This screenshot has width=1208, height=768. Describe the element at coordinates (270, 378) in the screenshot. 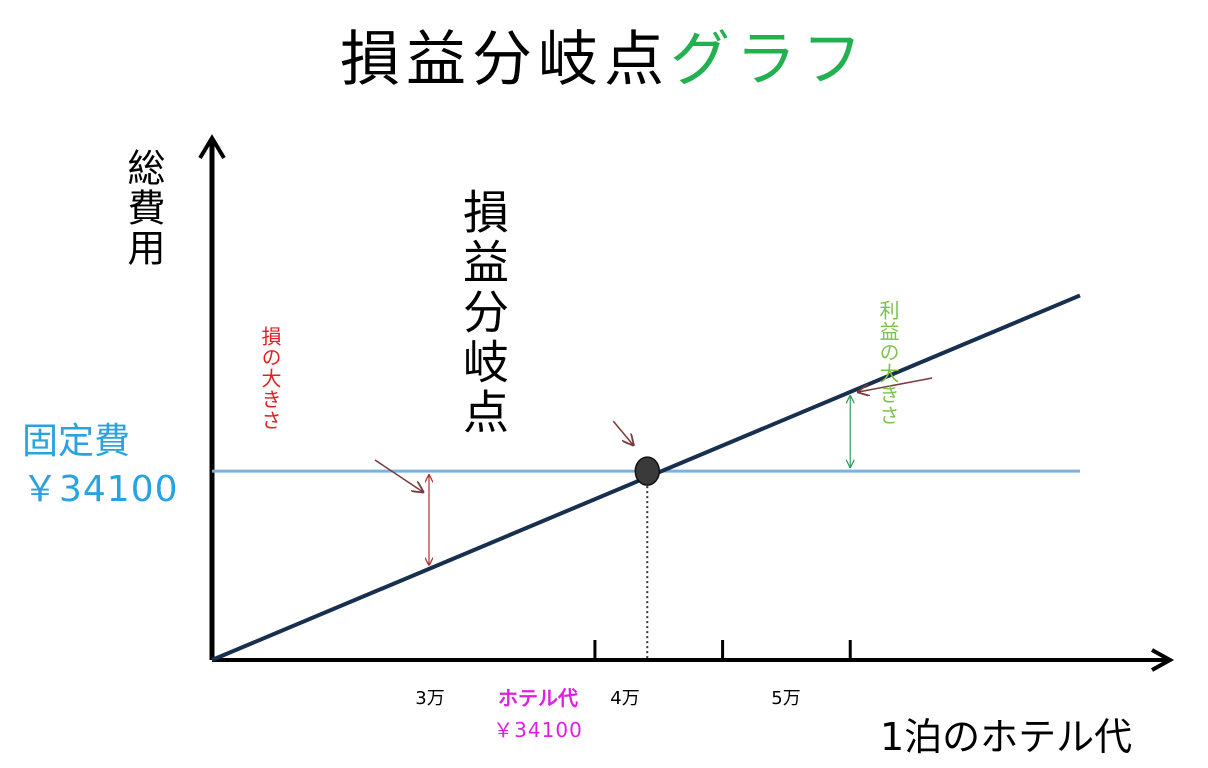

I see `loss-label: 損の大きさ` at that location.